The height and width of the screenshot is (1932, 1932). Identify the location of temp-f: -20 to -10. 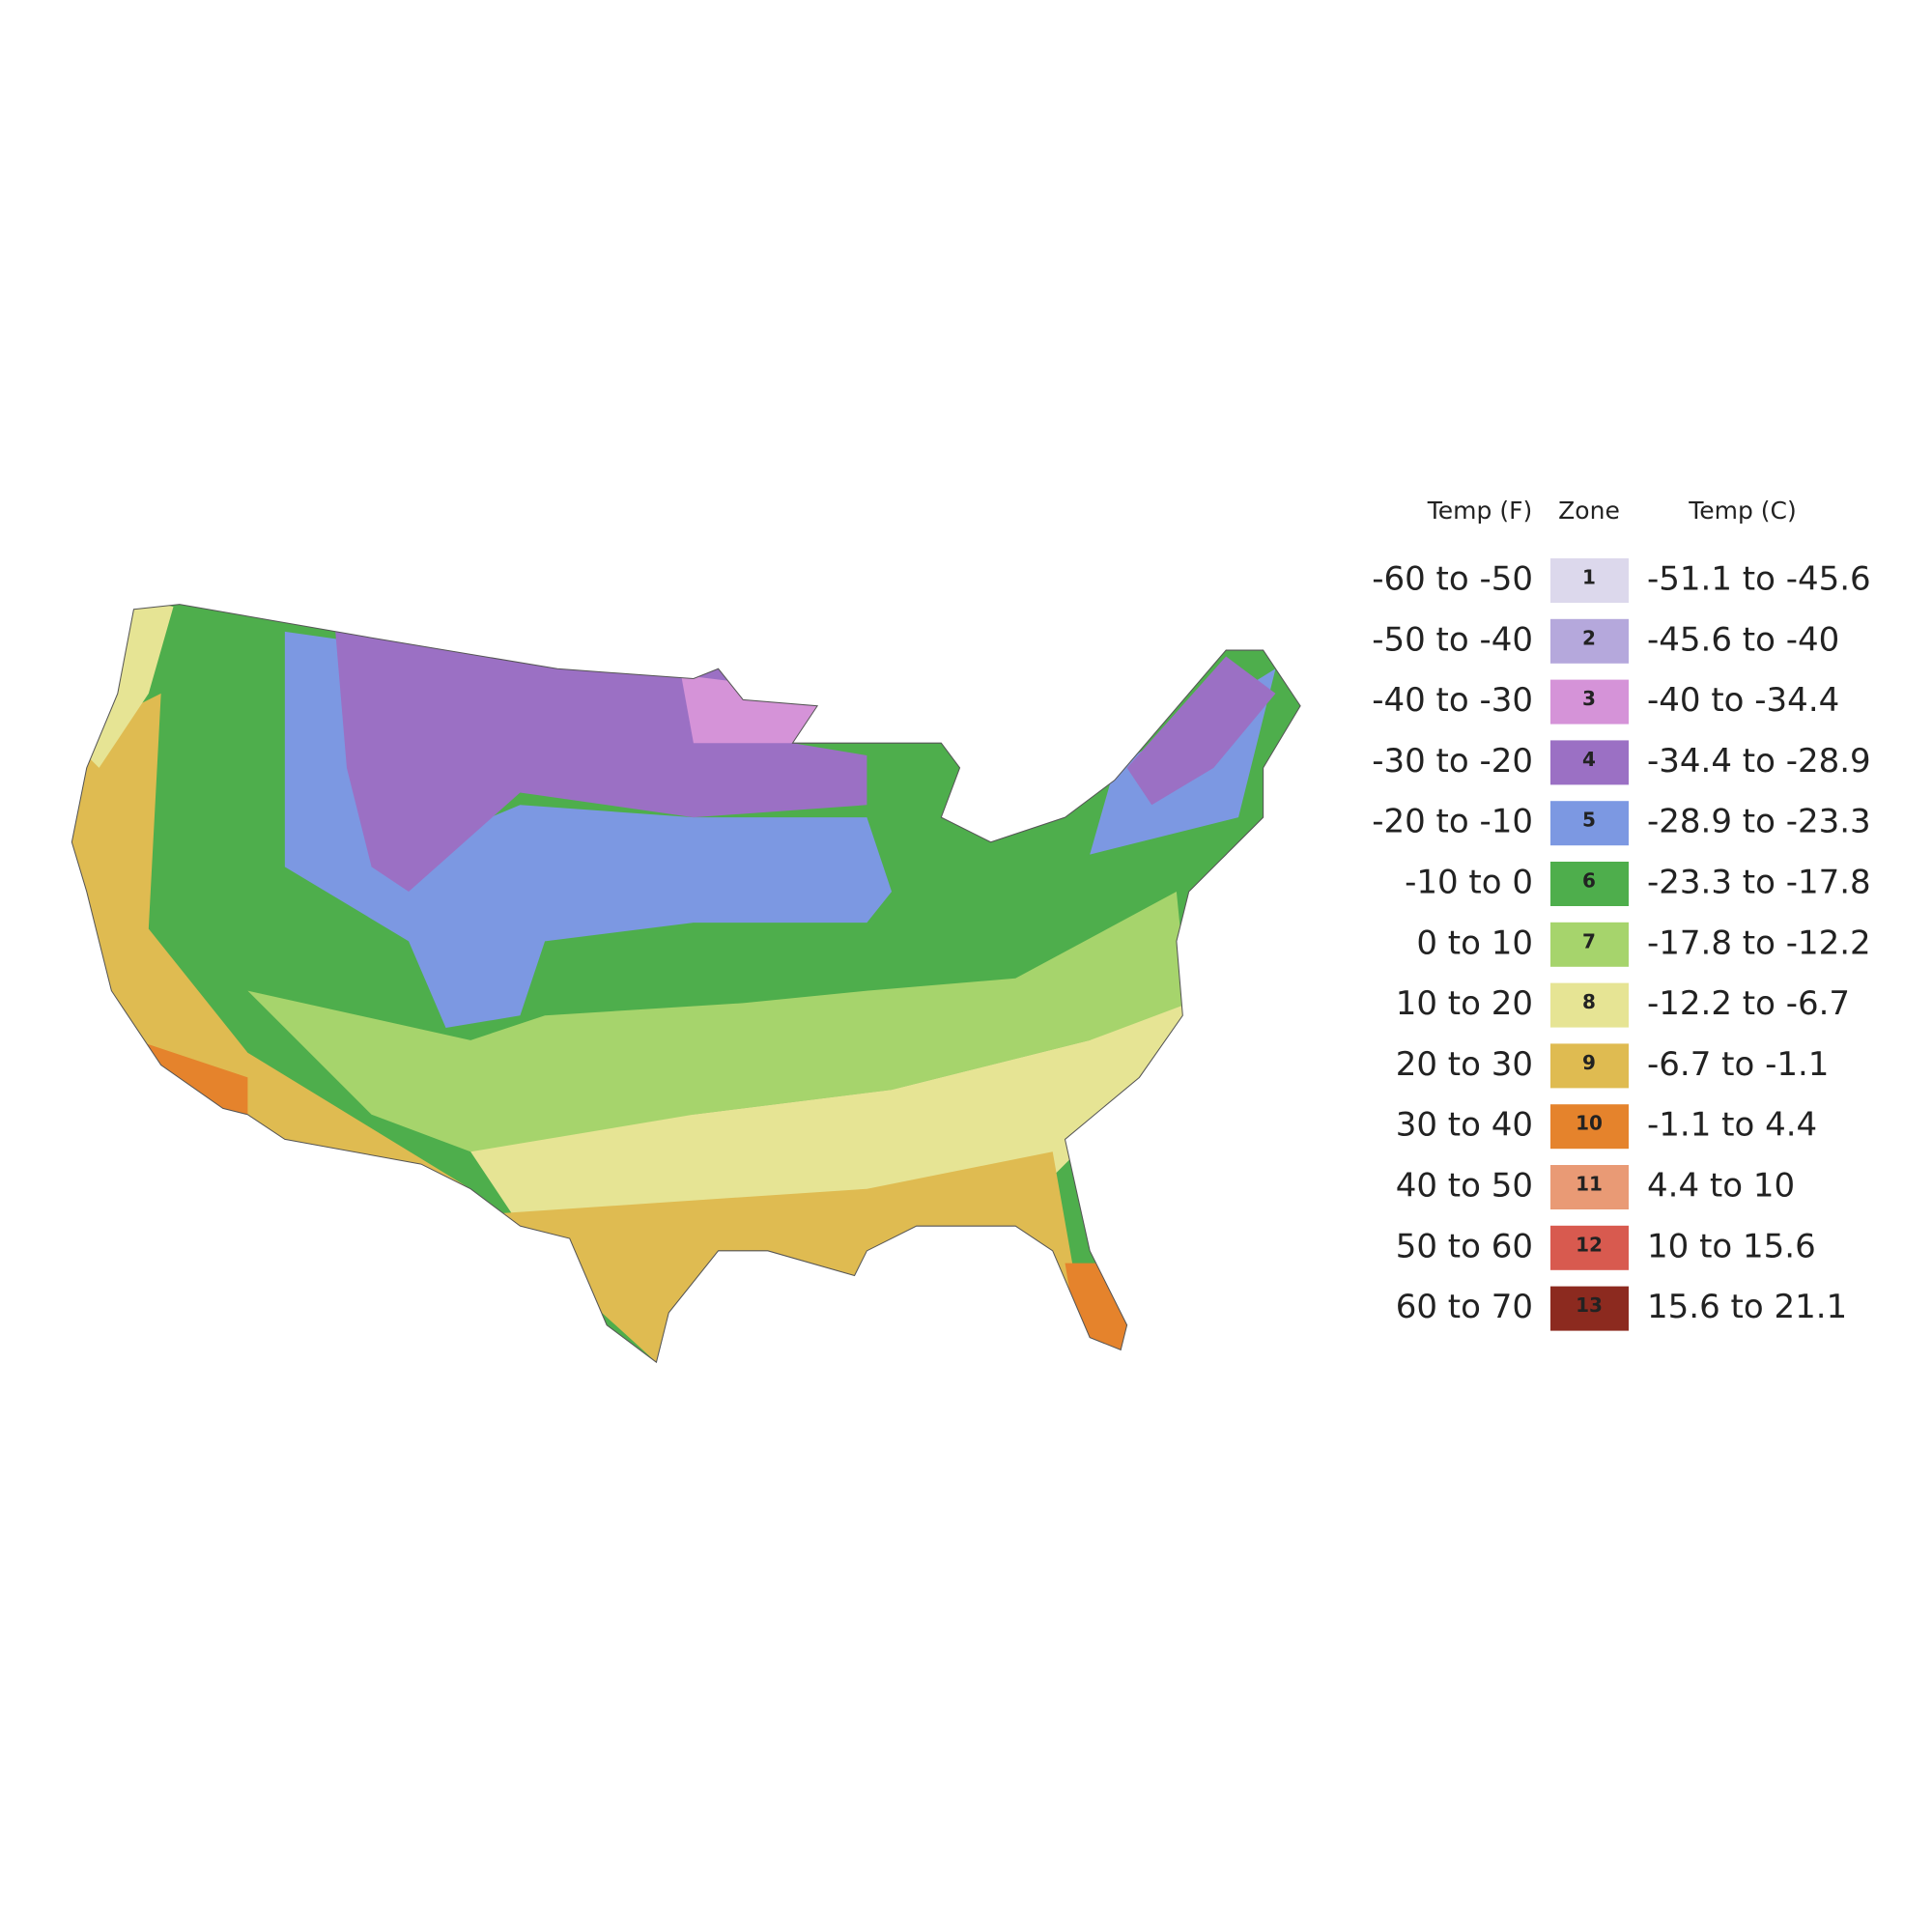
(1452, 822).